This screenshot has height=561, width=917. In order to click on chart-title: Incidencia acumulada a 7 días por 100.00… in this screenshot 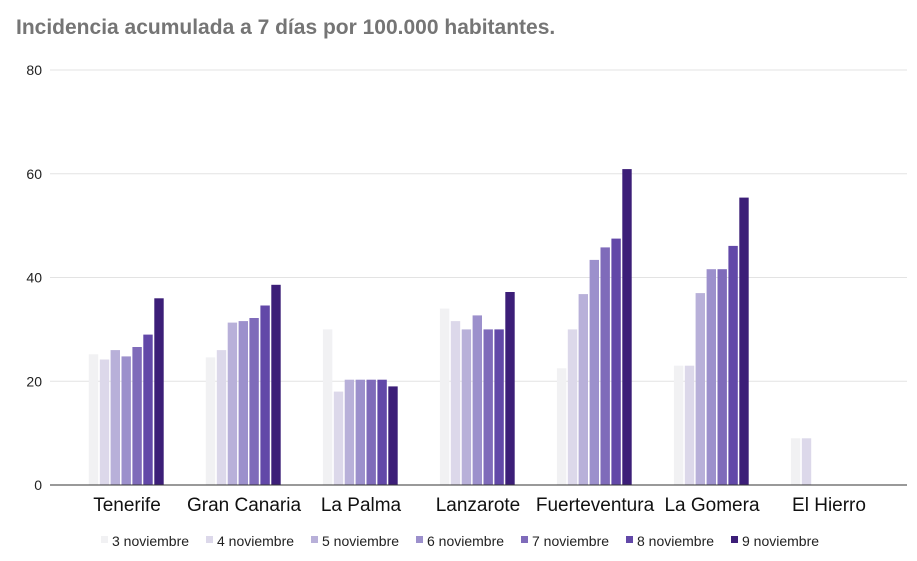, I will do `click(286, 27)`.